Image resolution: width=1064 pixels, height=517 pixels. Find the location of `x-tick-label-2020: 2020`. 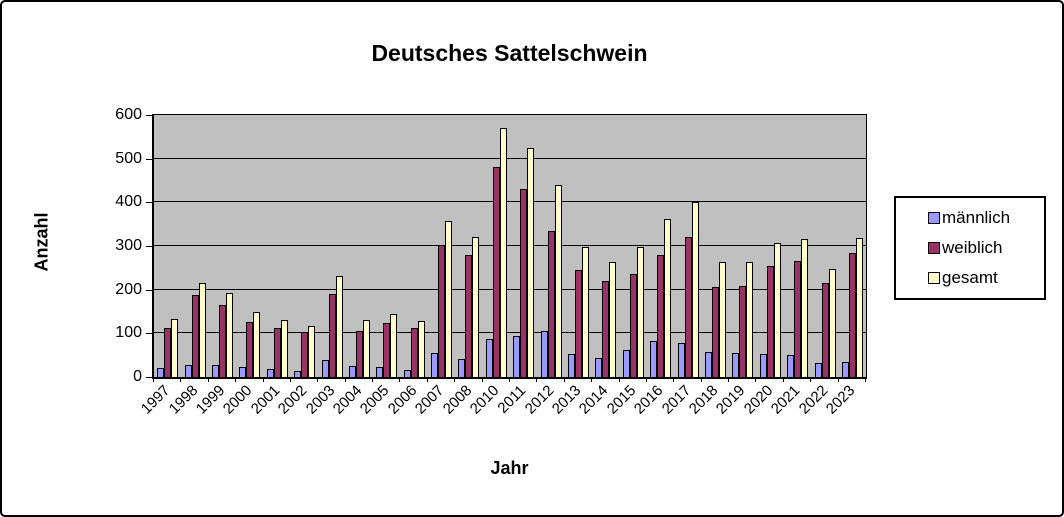

x-tick-label-2020: 2020 is located at coordinates (758, 400).